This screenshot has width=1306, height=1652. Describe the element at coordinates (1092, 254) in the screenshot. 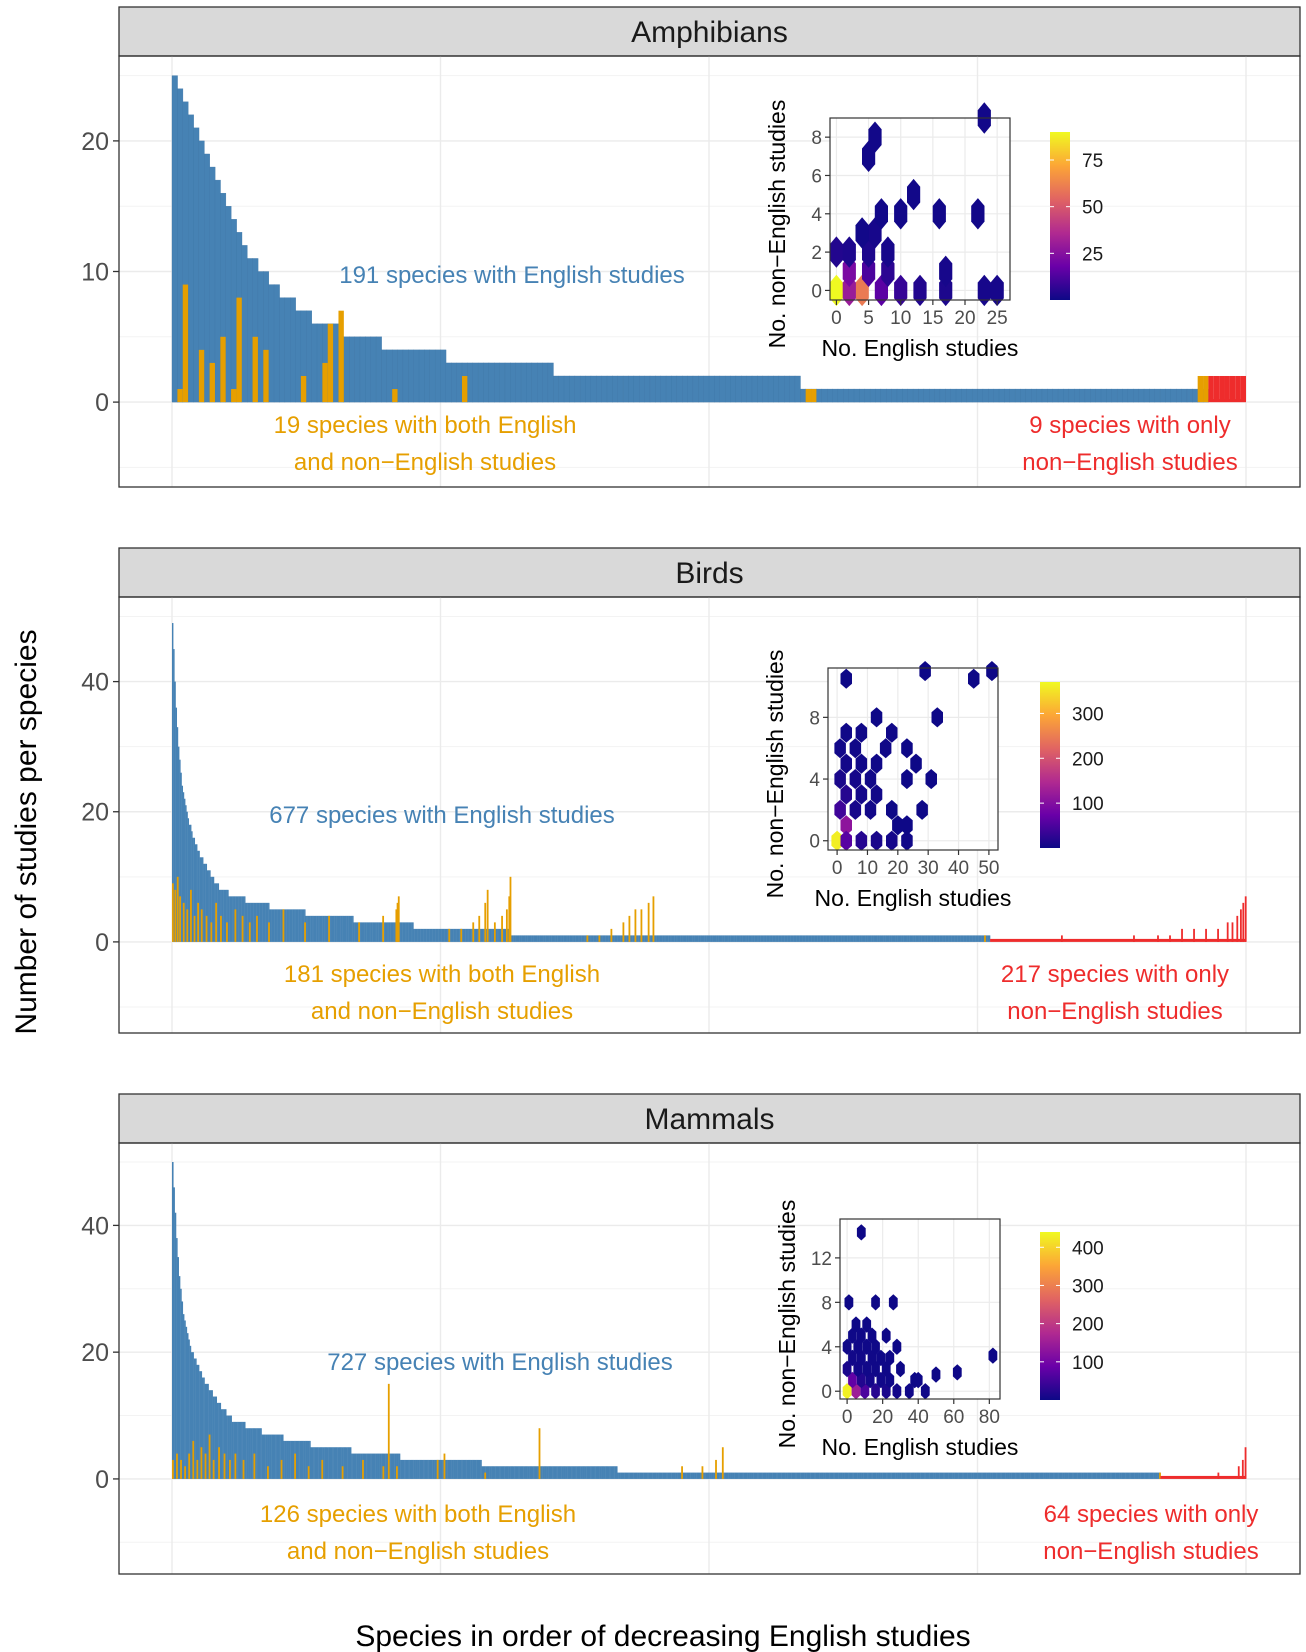

I see `colorbar-tick-label: 25` at that location.